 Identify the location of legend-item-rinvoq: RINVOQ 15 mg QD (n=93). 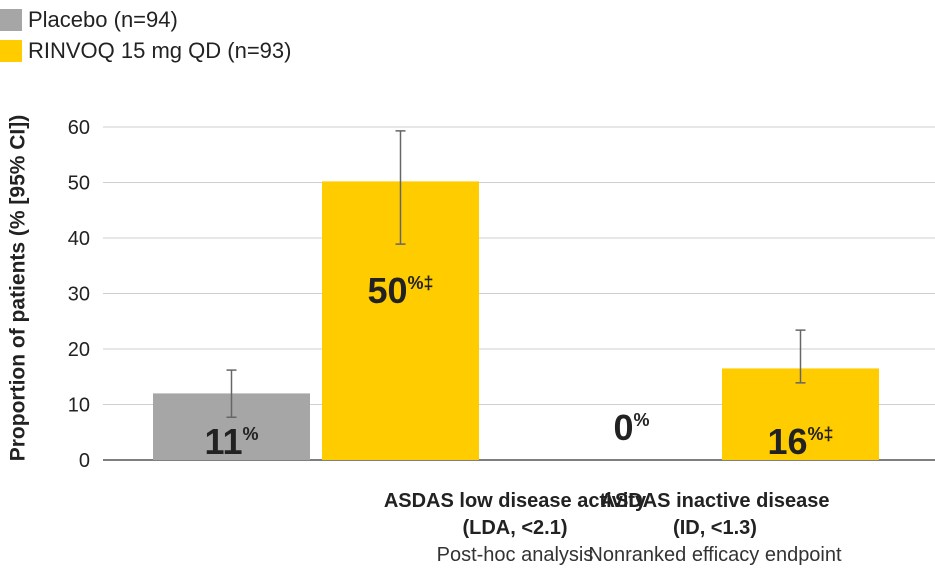
(145, 50).